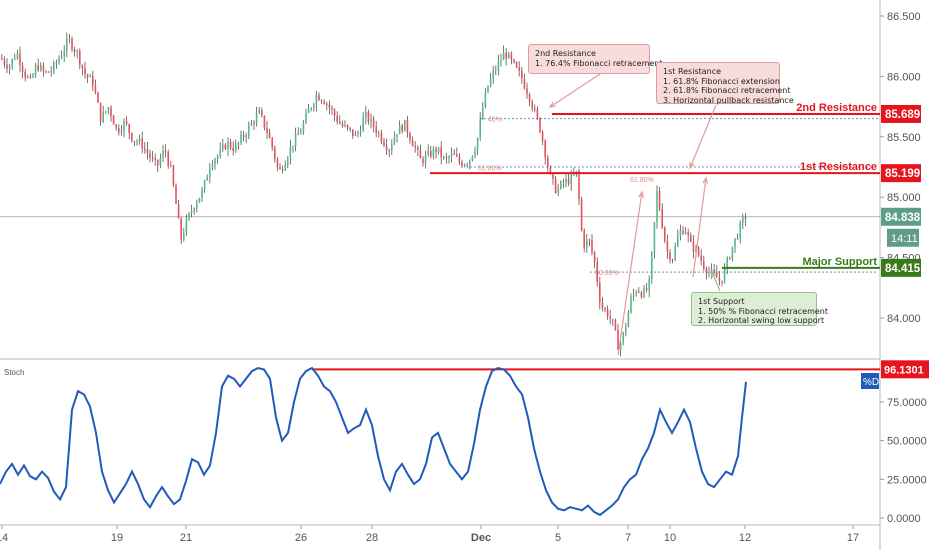  I want to click on fib-label: 61.80%, so click(490, 169).